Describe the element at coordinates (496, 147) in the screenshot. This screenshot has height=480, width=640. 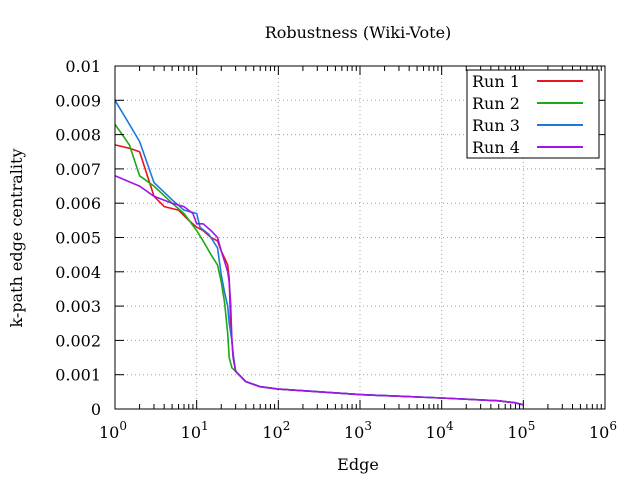
I see `legend-label-run-4: Run 4` at that location.